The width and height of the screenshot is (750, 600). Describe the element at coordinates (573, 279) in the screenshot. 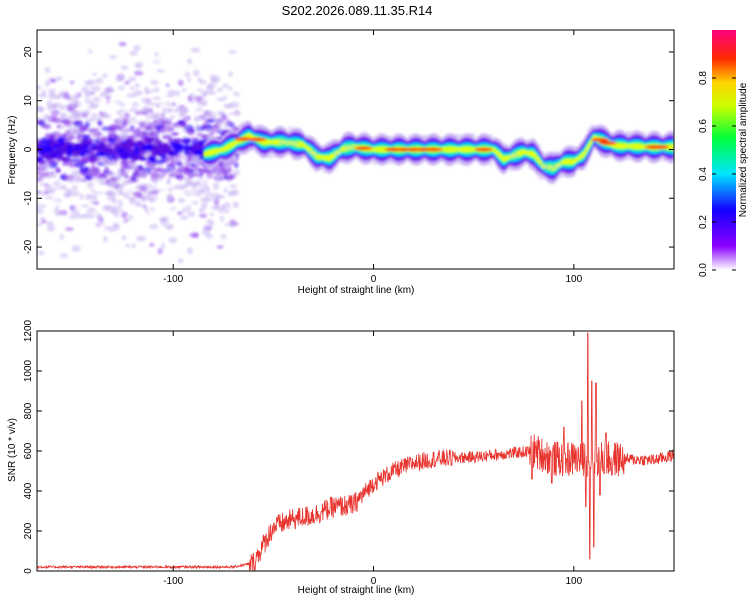

I see `x-tick-label: 100` at that location.